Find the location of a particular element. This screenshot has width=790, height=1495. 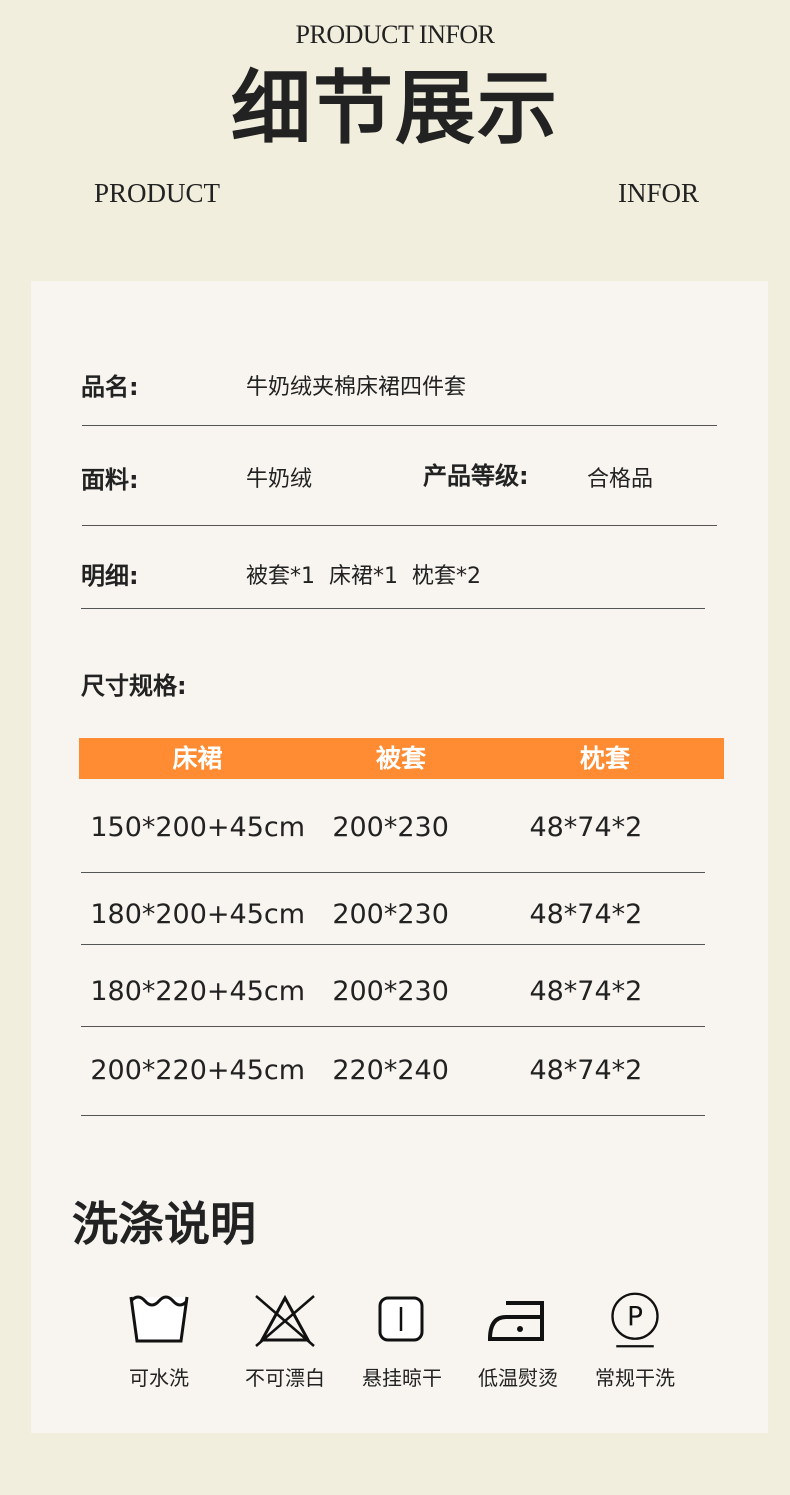

grade-value: 合格品 is located at coordinates (620, 479).